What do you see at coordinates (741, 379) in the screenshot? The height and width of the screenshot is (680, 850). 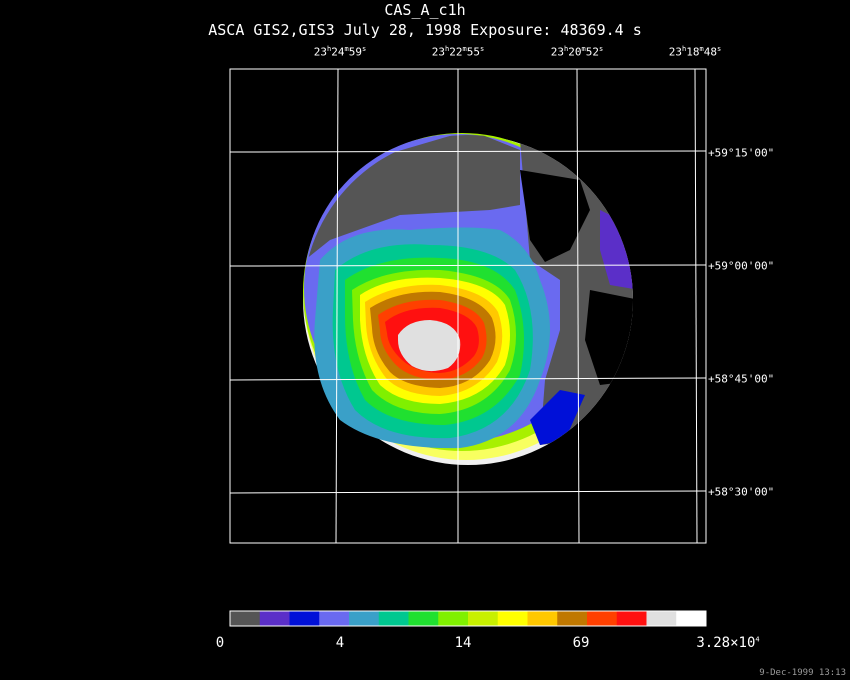 I see `dec-tick-label-3: +58°45'00"` at bounding box center [741, 379].